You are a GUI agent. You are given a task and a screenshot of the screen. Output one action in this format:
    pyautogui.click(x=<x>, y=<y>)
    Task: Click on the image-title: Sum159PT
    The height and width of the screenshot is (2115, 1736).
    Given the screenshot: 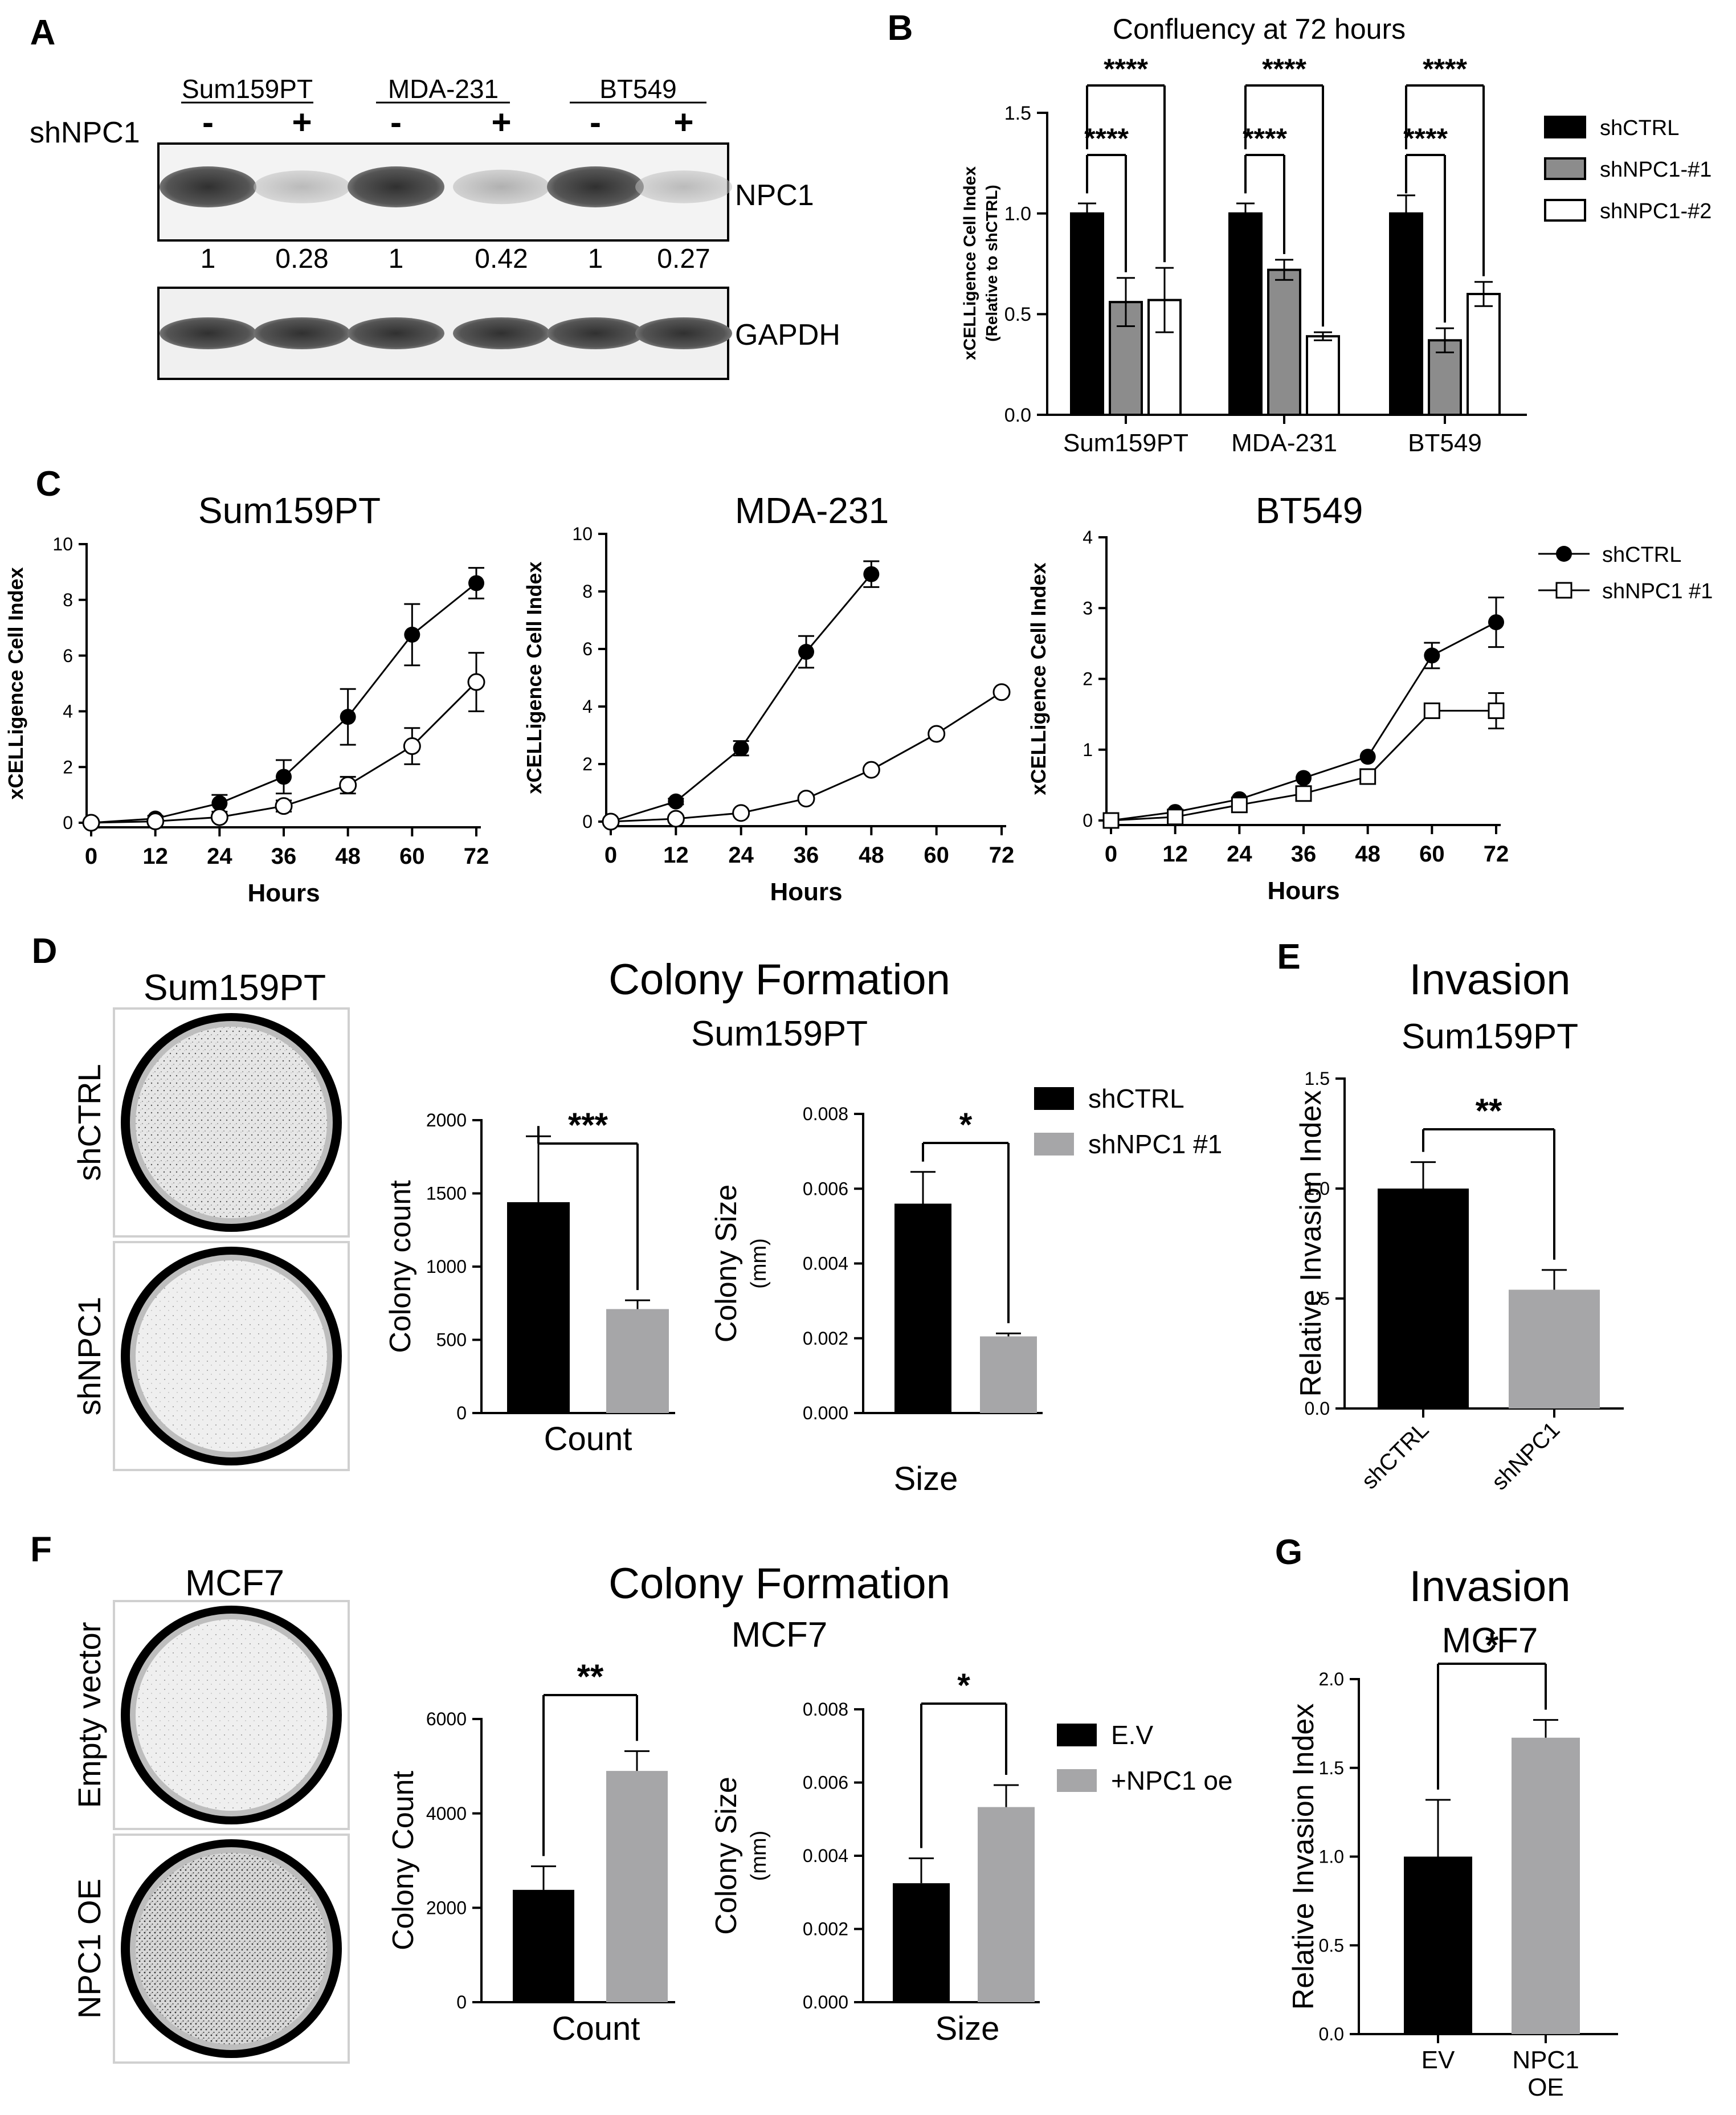 What is the action you would take?
    pyautogui.click(x=235, y=987)
    